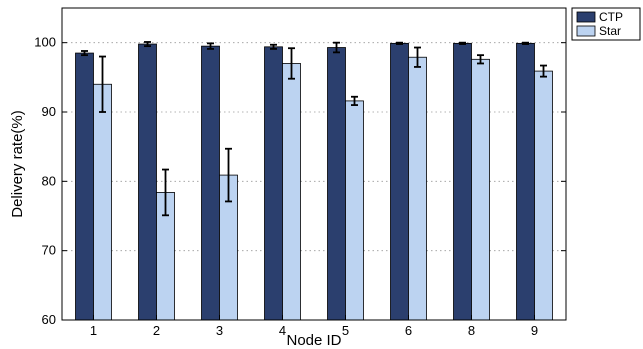 This screenshot has width=643, height=349. Describe the element at coordinates (610, 31) in the screenshot. I see `legend-label-star: Star` at that location.